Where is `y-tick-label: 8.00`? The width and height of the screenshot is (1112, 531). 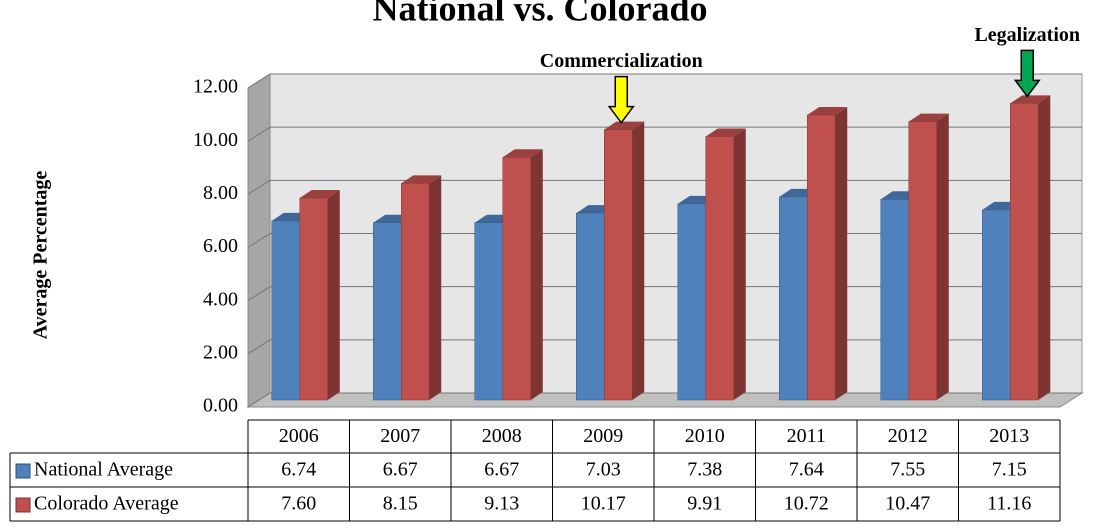 y-tick-label: 8.00 is located at coordinates (220, 193).